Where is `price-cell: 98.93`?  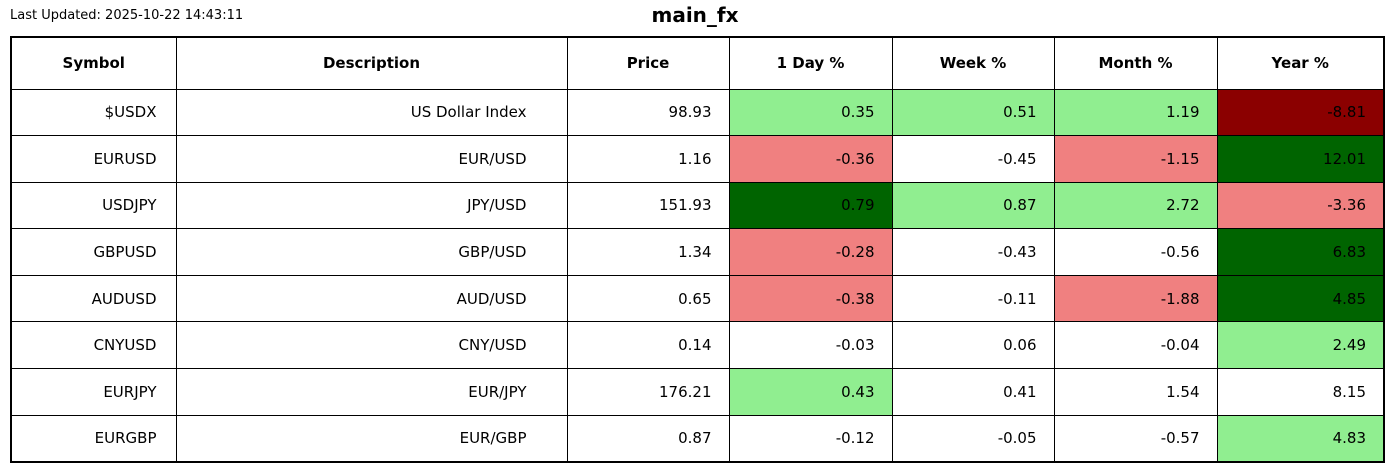
price-cell: 98.93 is located at coordinates (648, 112).